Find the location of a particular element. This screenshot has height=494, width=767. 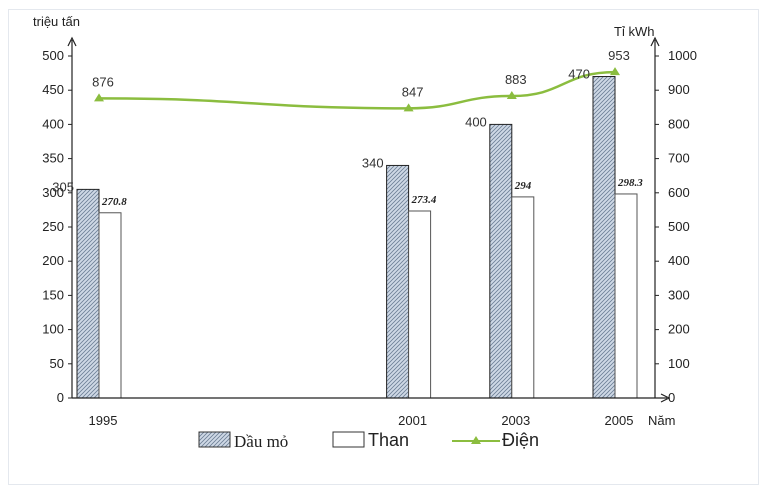

left-tick-label: 150 is located at coordinates (53, 294).